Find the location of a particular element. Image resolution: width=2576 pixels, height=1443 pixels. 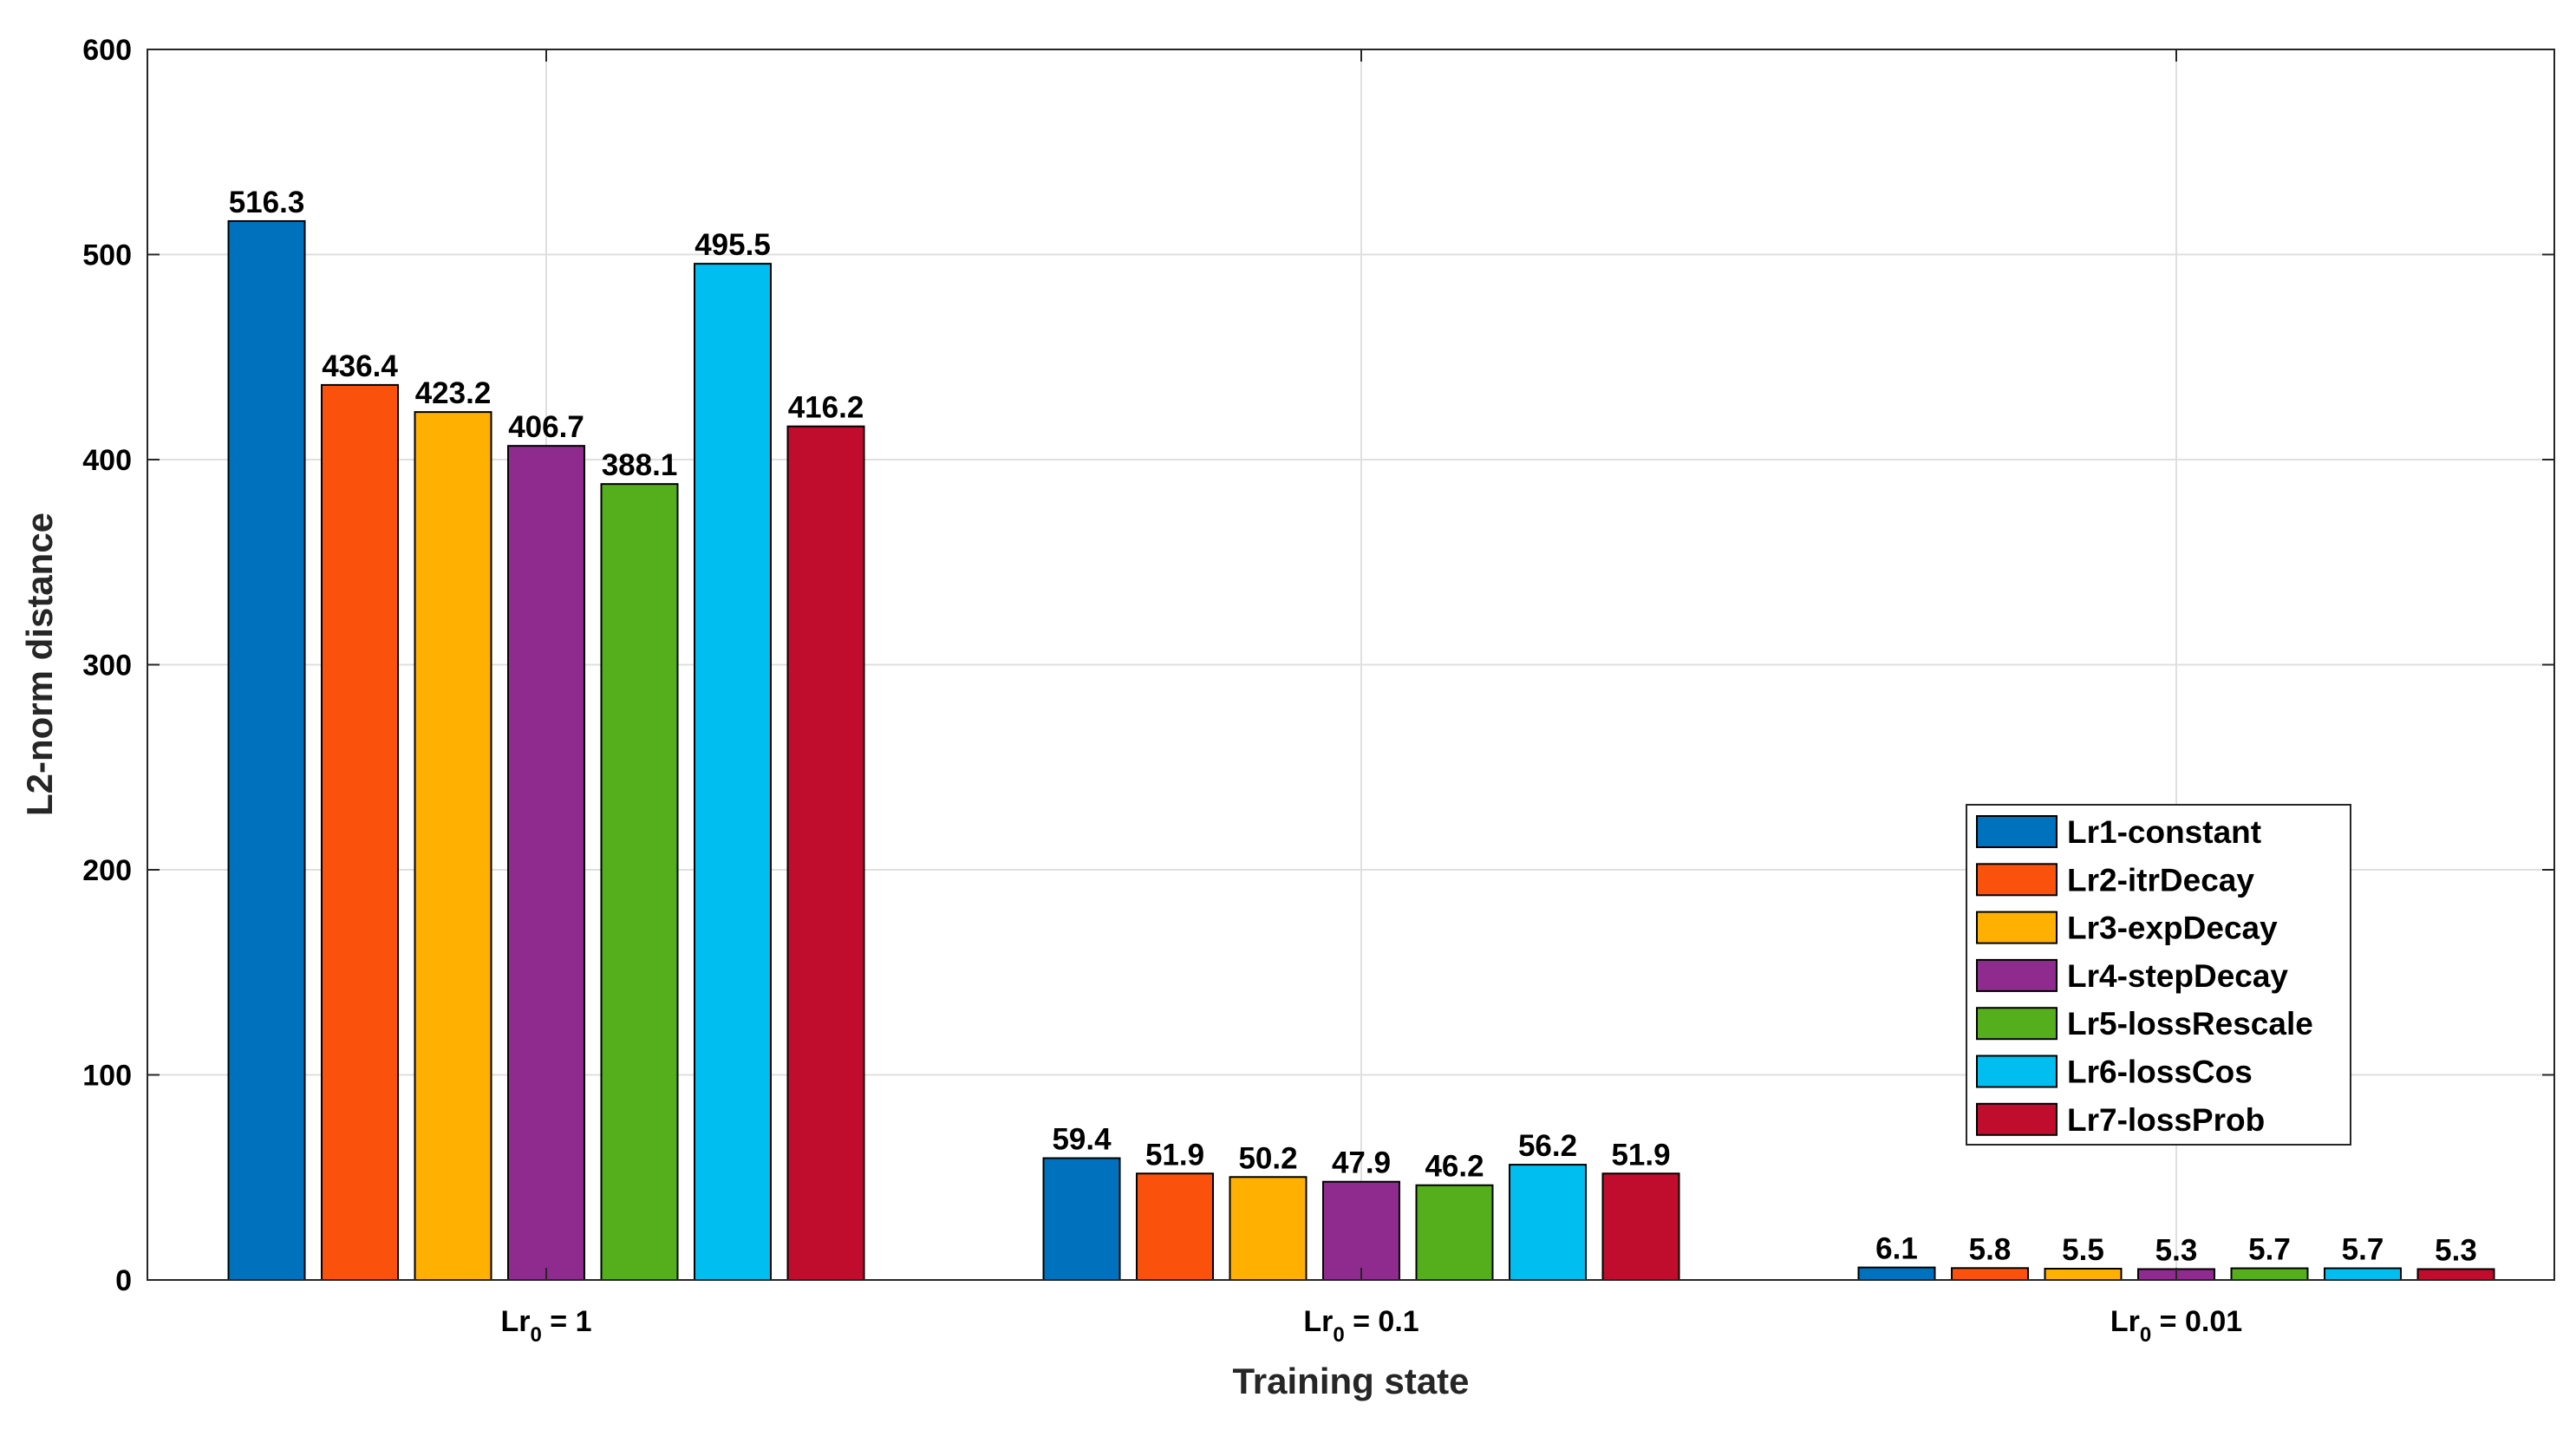

legend-label: Lr6-lossCos is located at coordinates (2160, 1072).